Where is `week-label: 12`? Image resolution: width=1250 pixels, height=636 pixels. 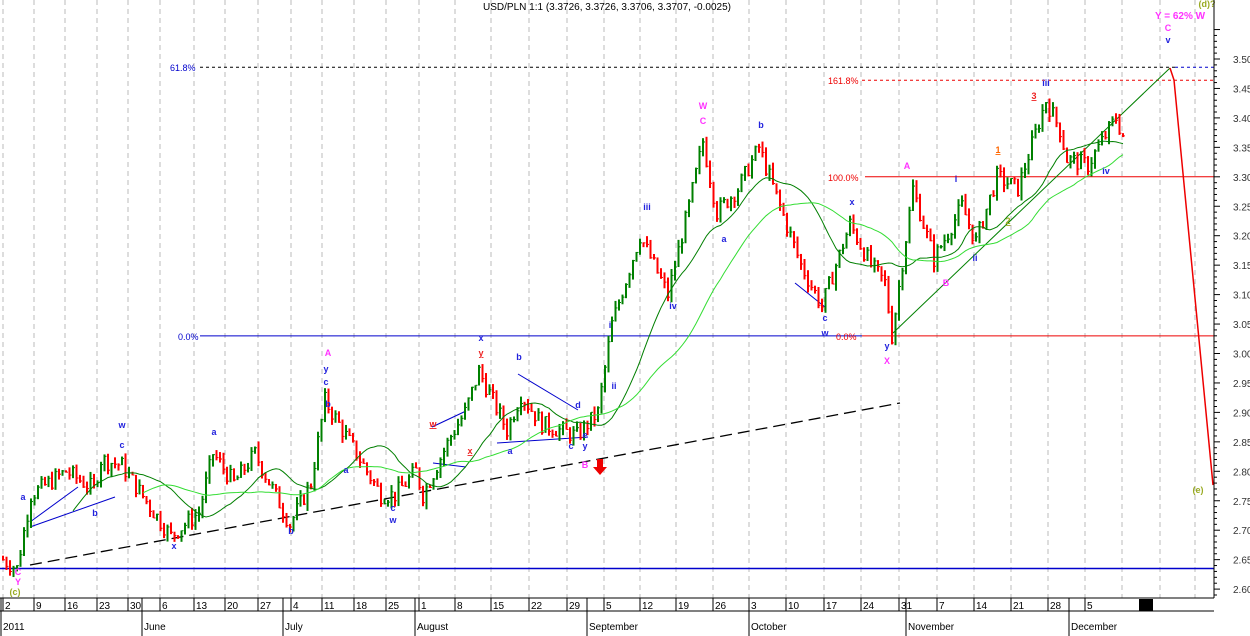
week-label: 12 is located at coordinates (648, 606).